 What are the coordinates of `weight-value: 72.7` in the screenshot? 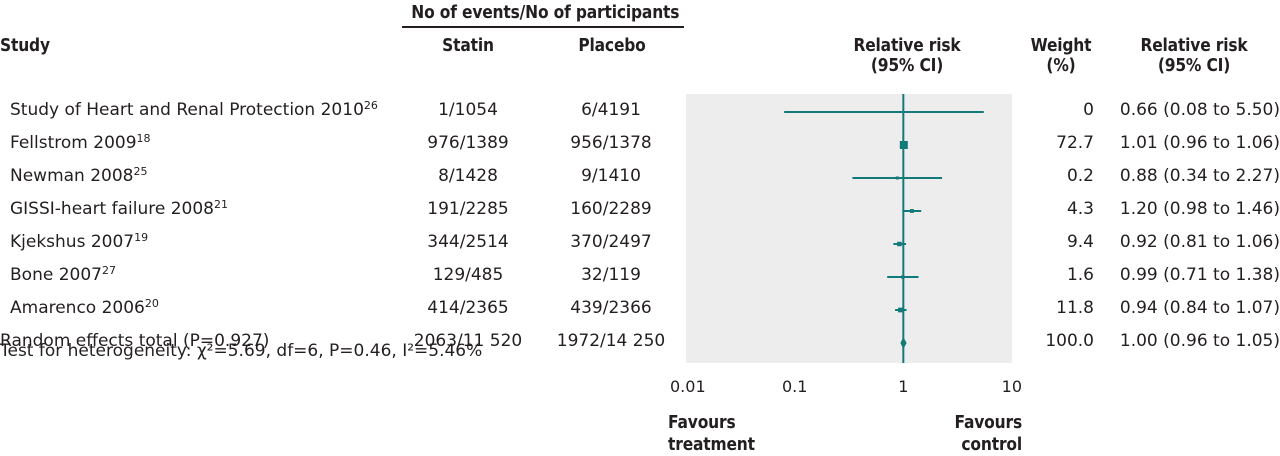 It's located at (1075, 143).